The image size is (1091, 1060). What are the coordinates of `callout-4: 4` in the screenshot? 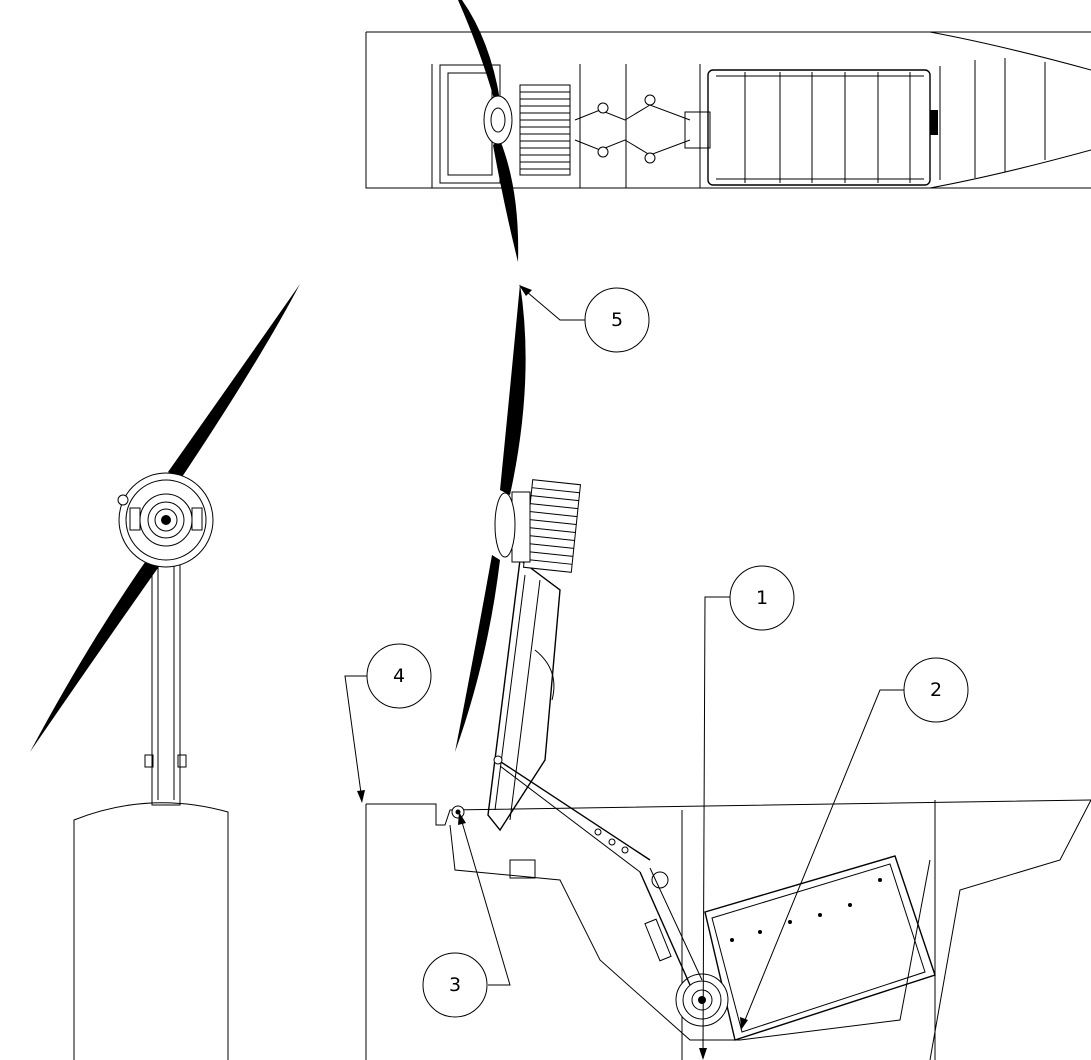 It's located at (399, 676).